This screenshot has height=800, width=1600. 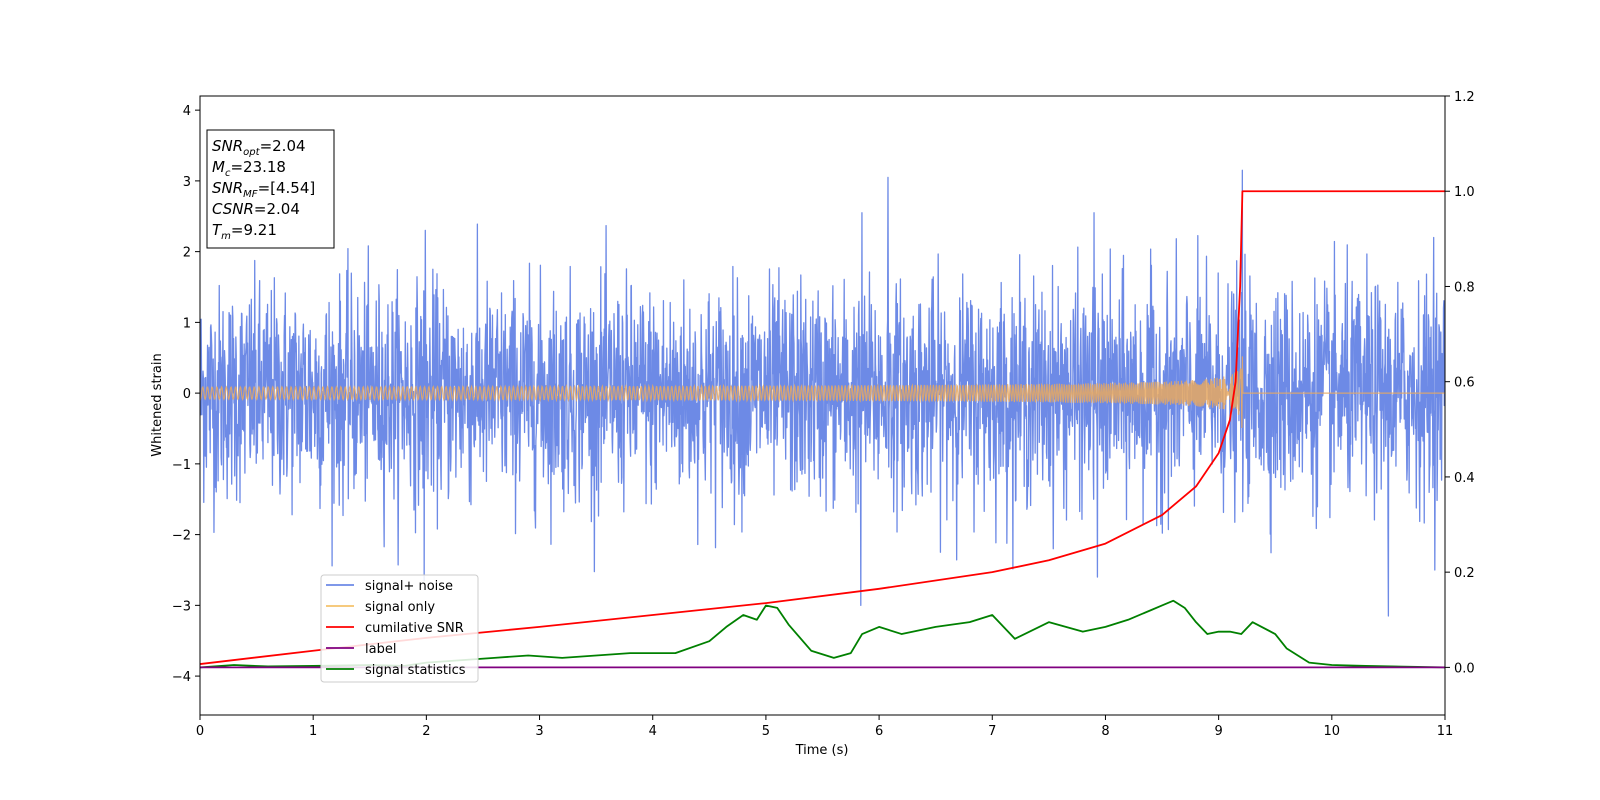 I want to click on y-right-tick-label: 1.0, so click(x=1464, y=192).